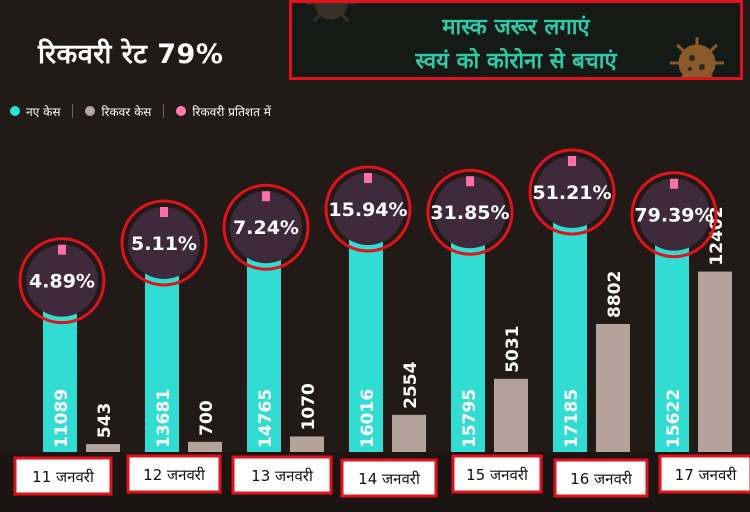 The height and width of the screenshot is (512, 750). Describe the element at coordinates (266, 418) in the screenshot. I see `new-cases-value-label: 14765` at that location.